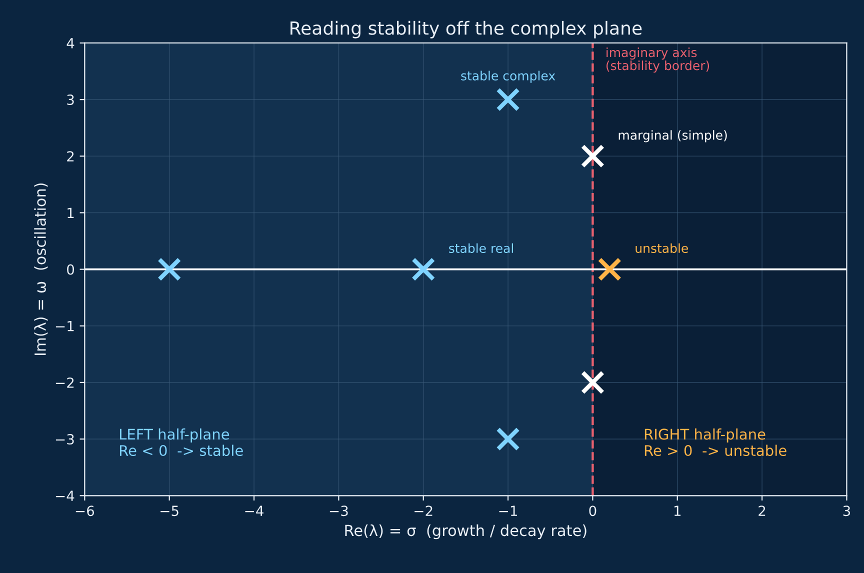 This screenshot has height=573, width=864. Describe the element at coordinates (508, 76) in the screenshot. I see `annotation: stable complex` at that location.